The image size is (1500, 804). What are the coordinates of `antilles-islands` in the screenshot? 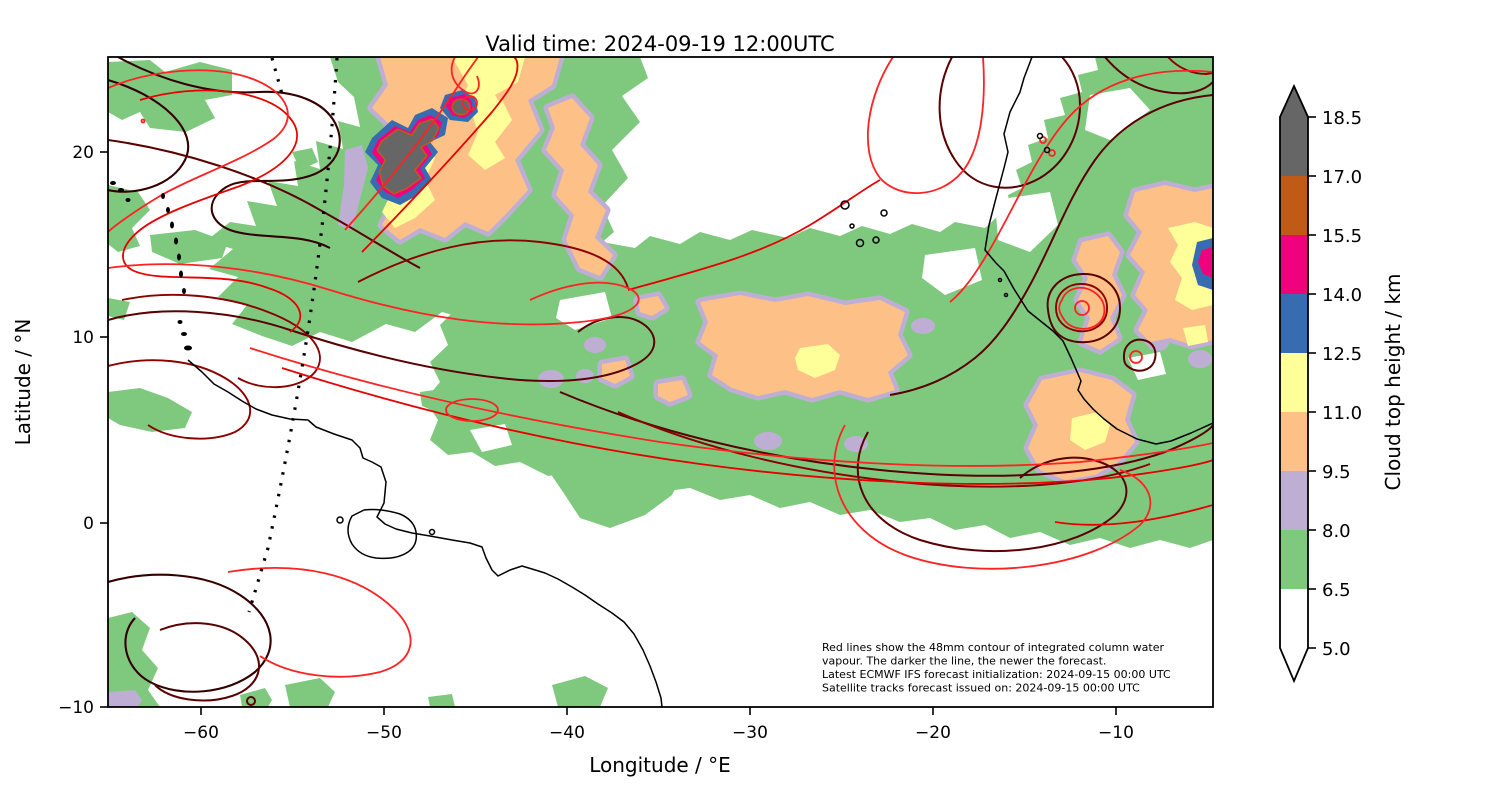 It's located at (151, 266).